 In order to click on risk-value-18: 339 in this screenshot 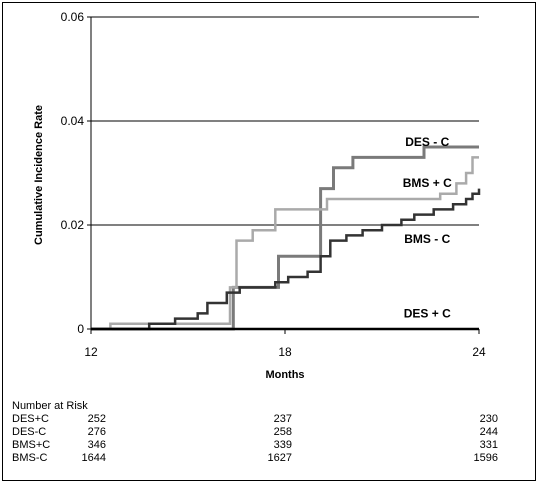, I will do `click(282, 445)`.